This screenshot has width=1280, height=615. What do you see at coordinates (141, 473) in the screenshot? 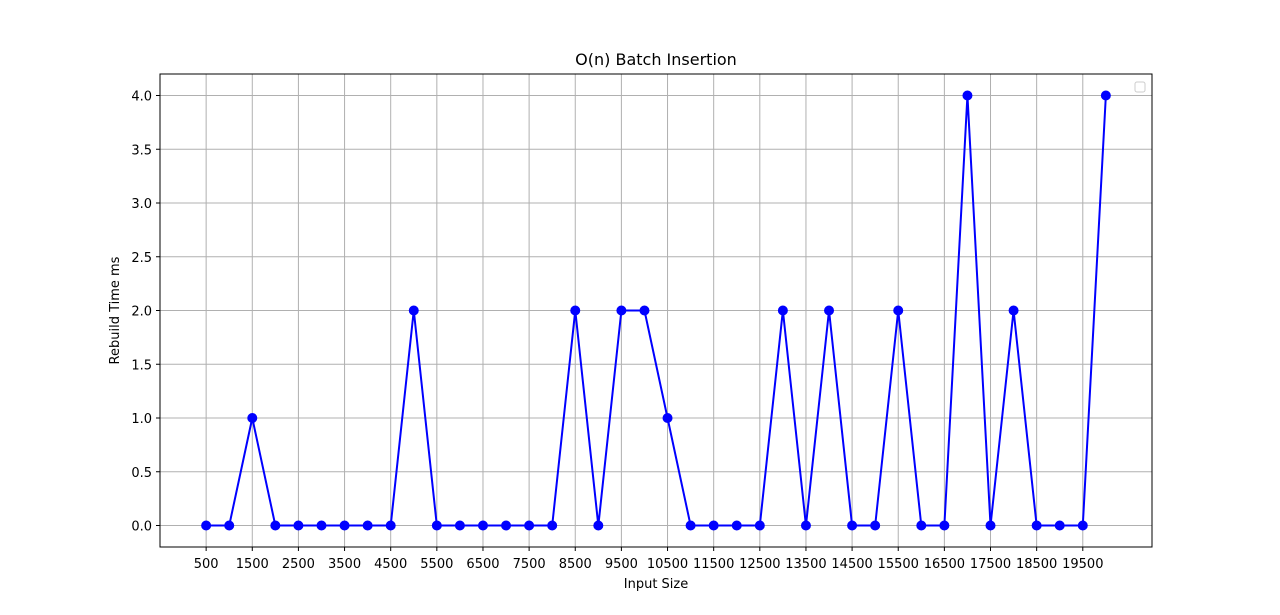
I see `y-tick-label: 0.5` at bounding box center [141, 473].